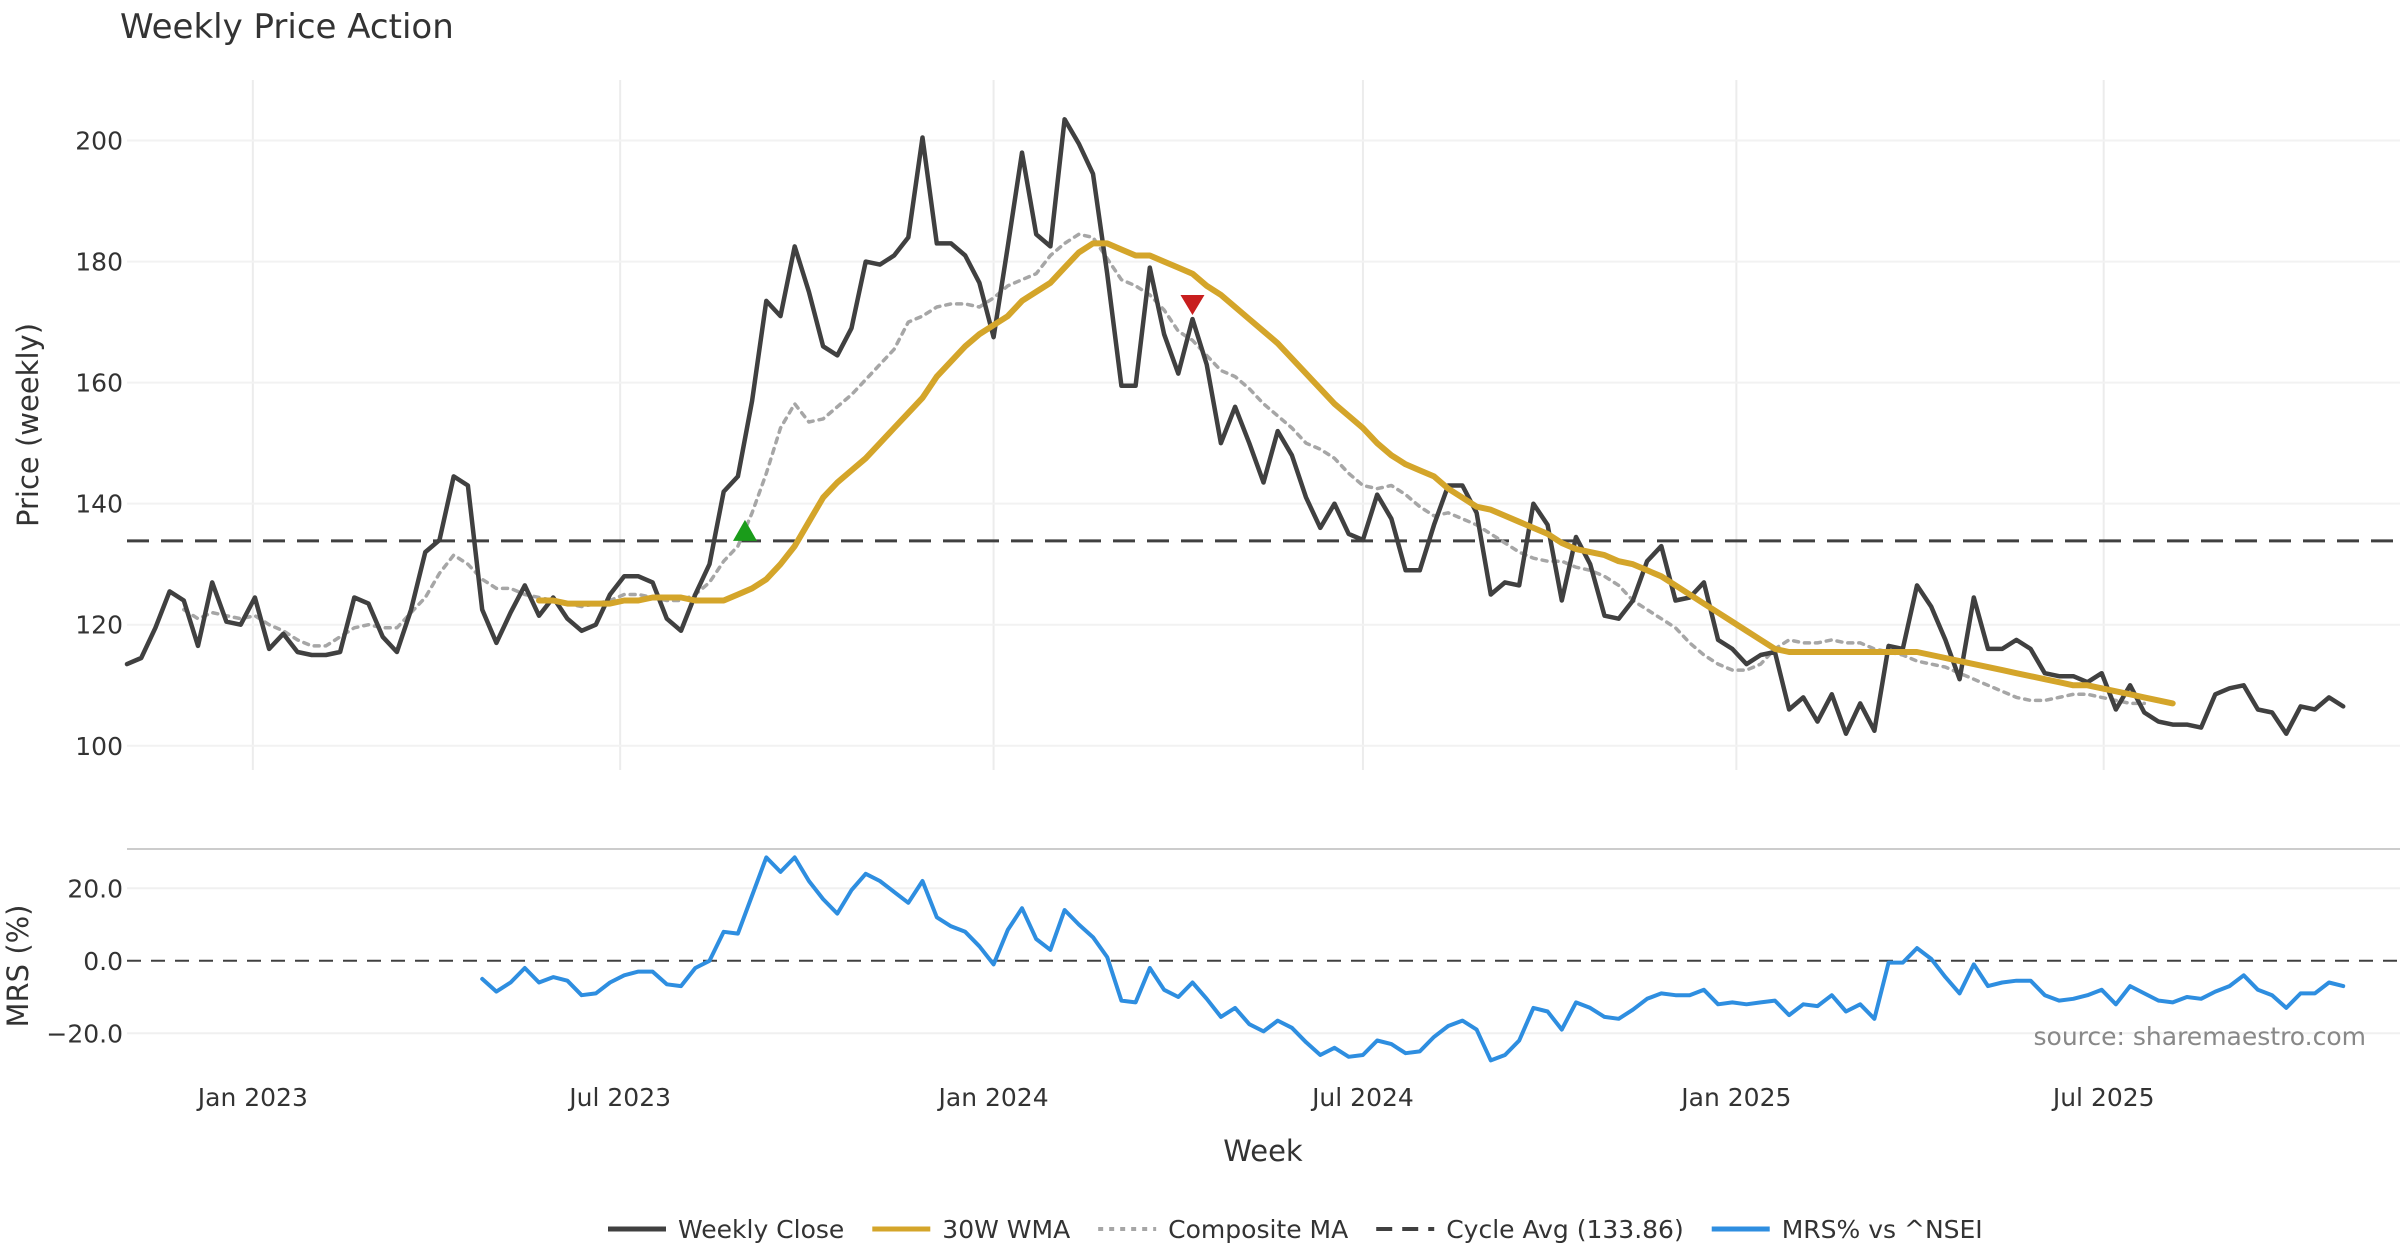 The height and width of the screenshot is (1260, 2400). What do you see at coordinates (968, 417) in the screenshot?
I see `signal-markers` at bounding box center [968, 417].